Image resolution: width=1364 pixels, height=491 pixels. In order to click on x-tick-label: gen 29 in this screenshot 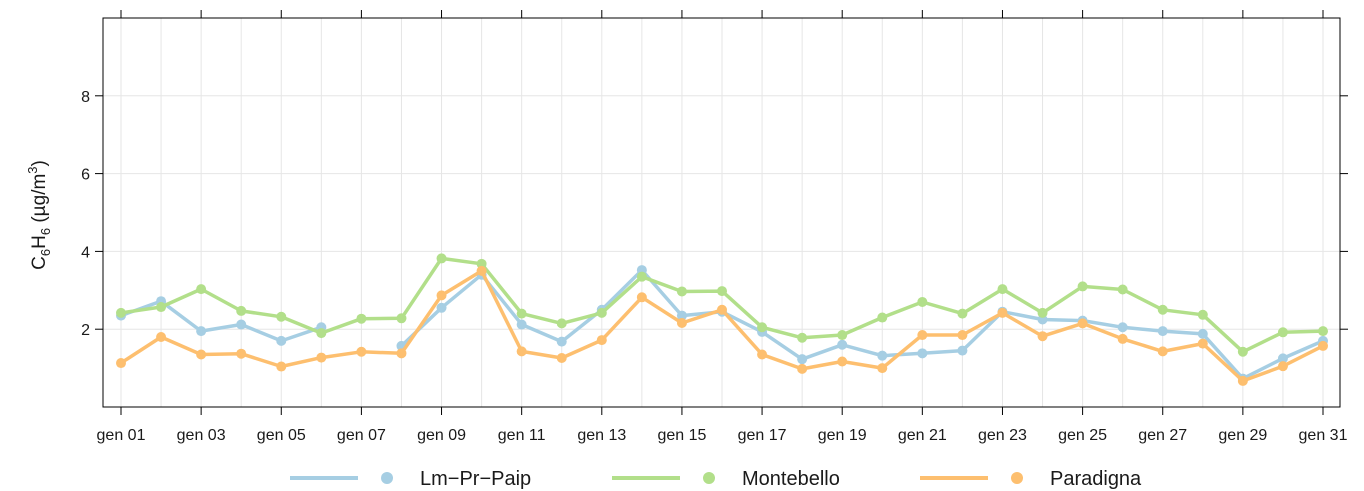, I will do `click(1242, 435)`.